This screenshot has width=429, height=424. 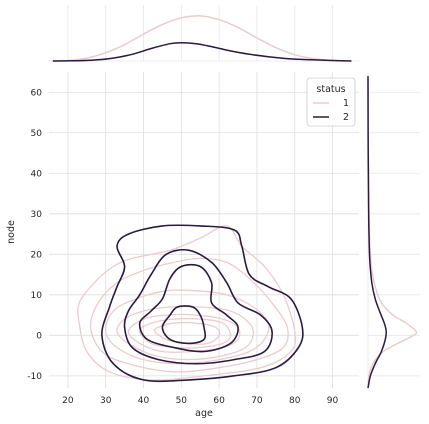 What do you see at coordinates (37, 215) in the screenshot?
I see `y-tick-label: 30` at bounding box center [37, 215].